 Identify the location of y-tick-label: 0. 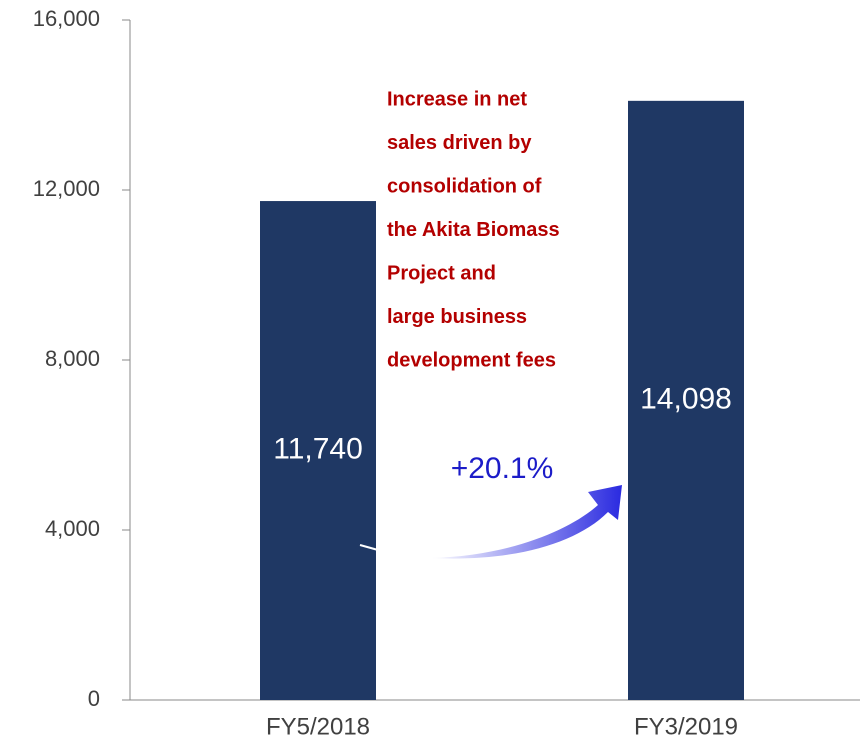
(94, 698).